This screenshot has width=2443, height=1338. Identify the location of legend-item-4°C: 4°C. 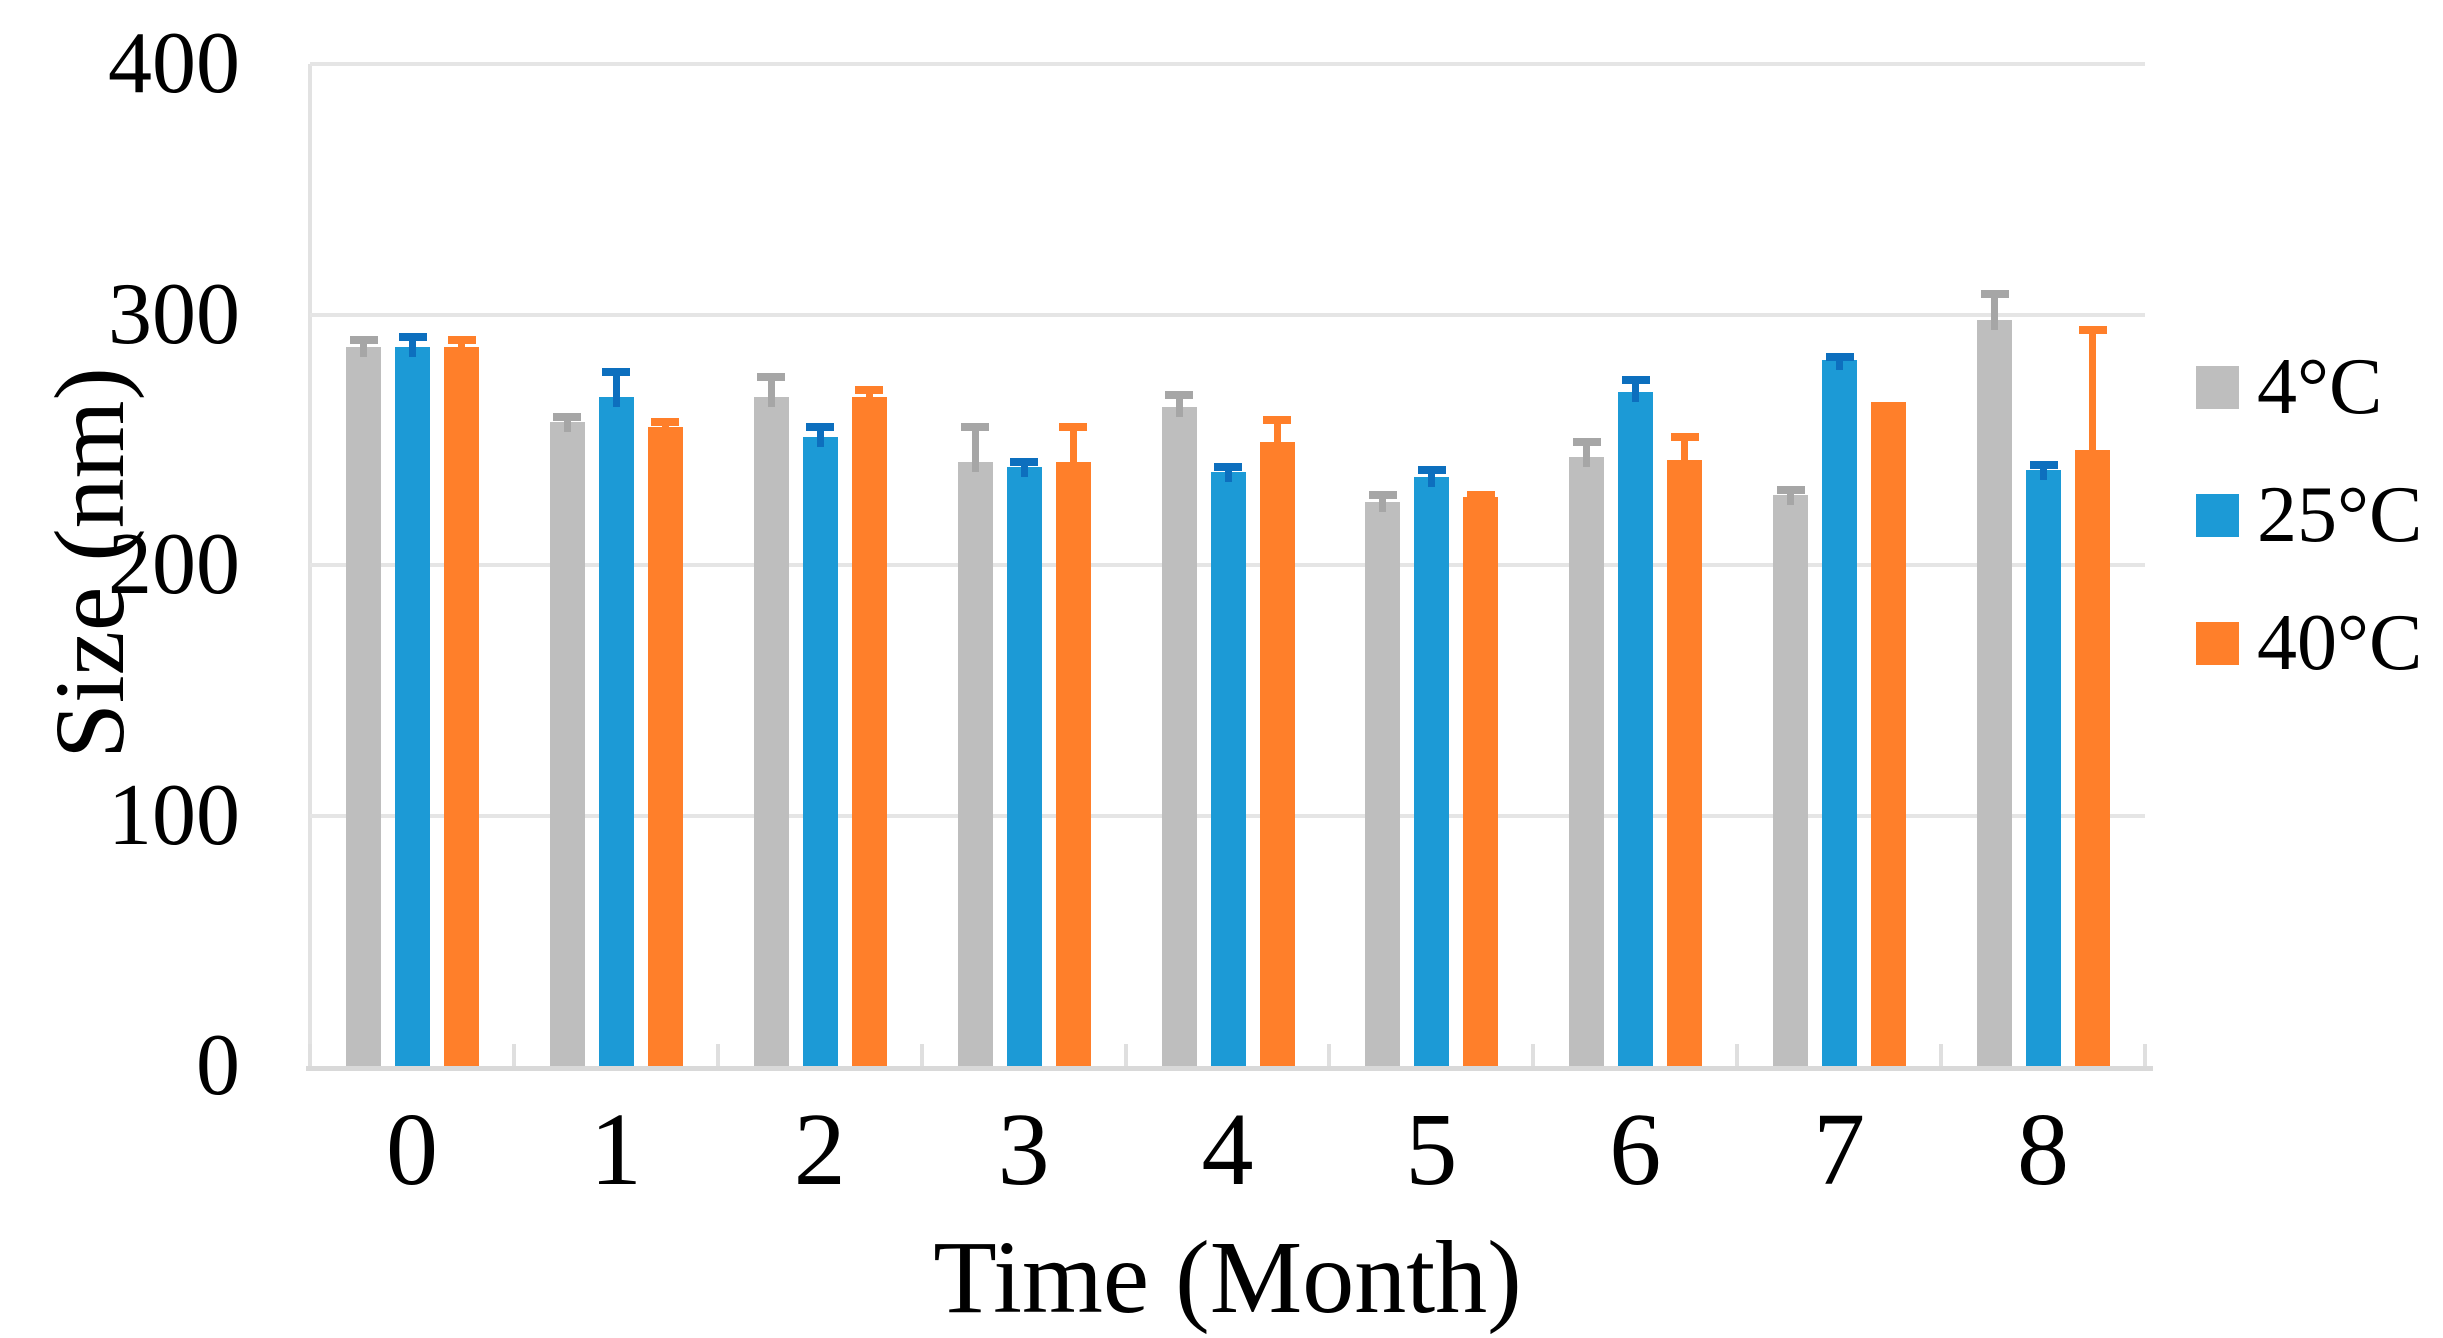
(2309, 387).